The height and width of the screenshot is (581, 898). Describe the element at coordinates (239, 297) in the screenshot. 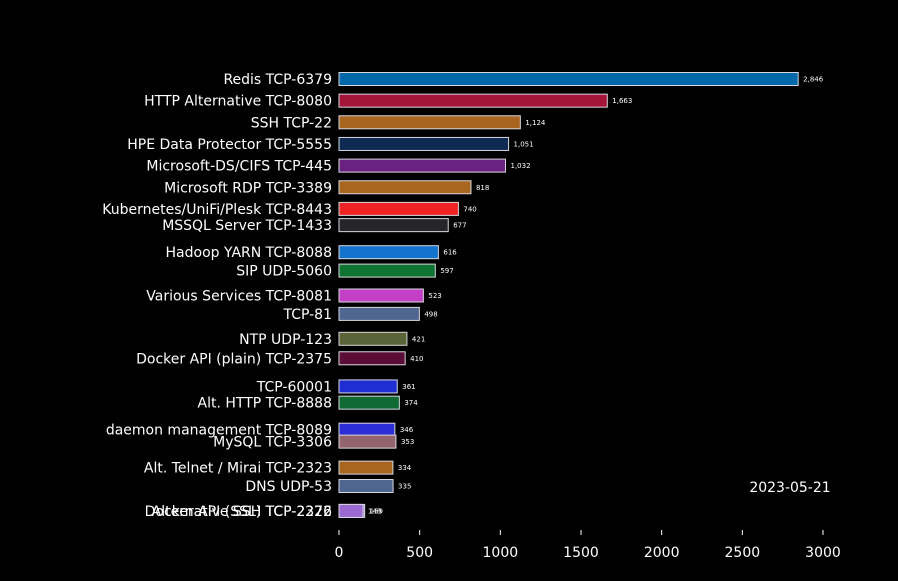

I see `category-label-10: Various Services TCP-8081` at that location.